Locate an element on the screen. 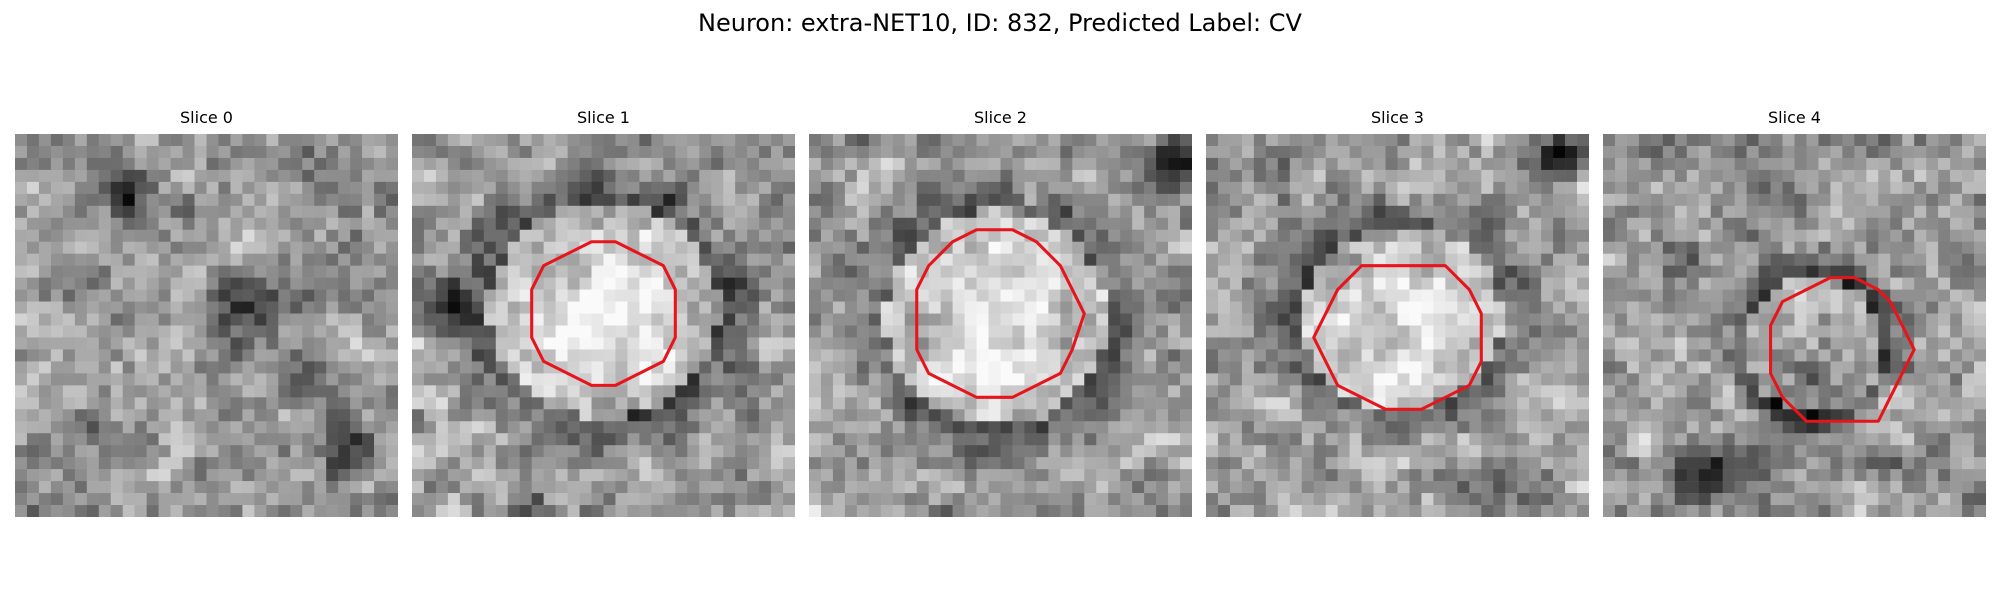 Image resolution: width=2000 pixels, height=600 pixels. slice-panel-3: Slice 3 is located at coordinates (1397, 312).